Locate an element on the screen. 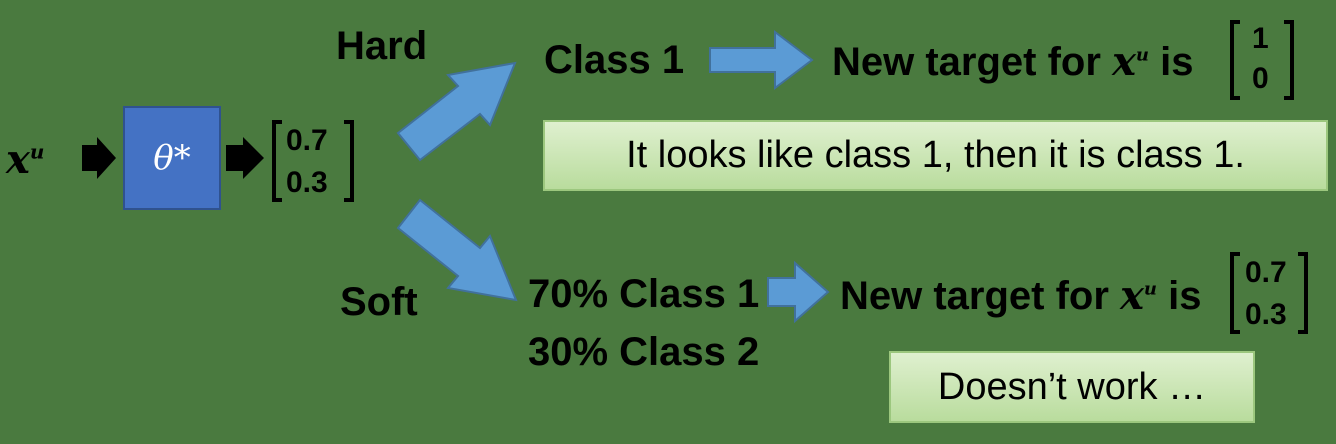 The height and width of the screenshot is (444, 1336). soft-label: Soft is located at coordinates (379, 302).